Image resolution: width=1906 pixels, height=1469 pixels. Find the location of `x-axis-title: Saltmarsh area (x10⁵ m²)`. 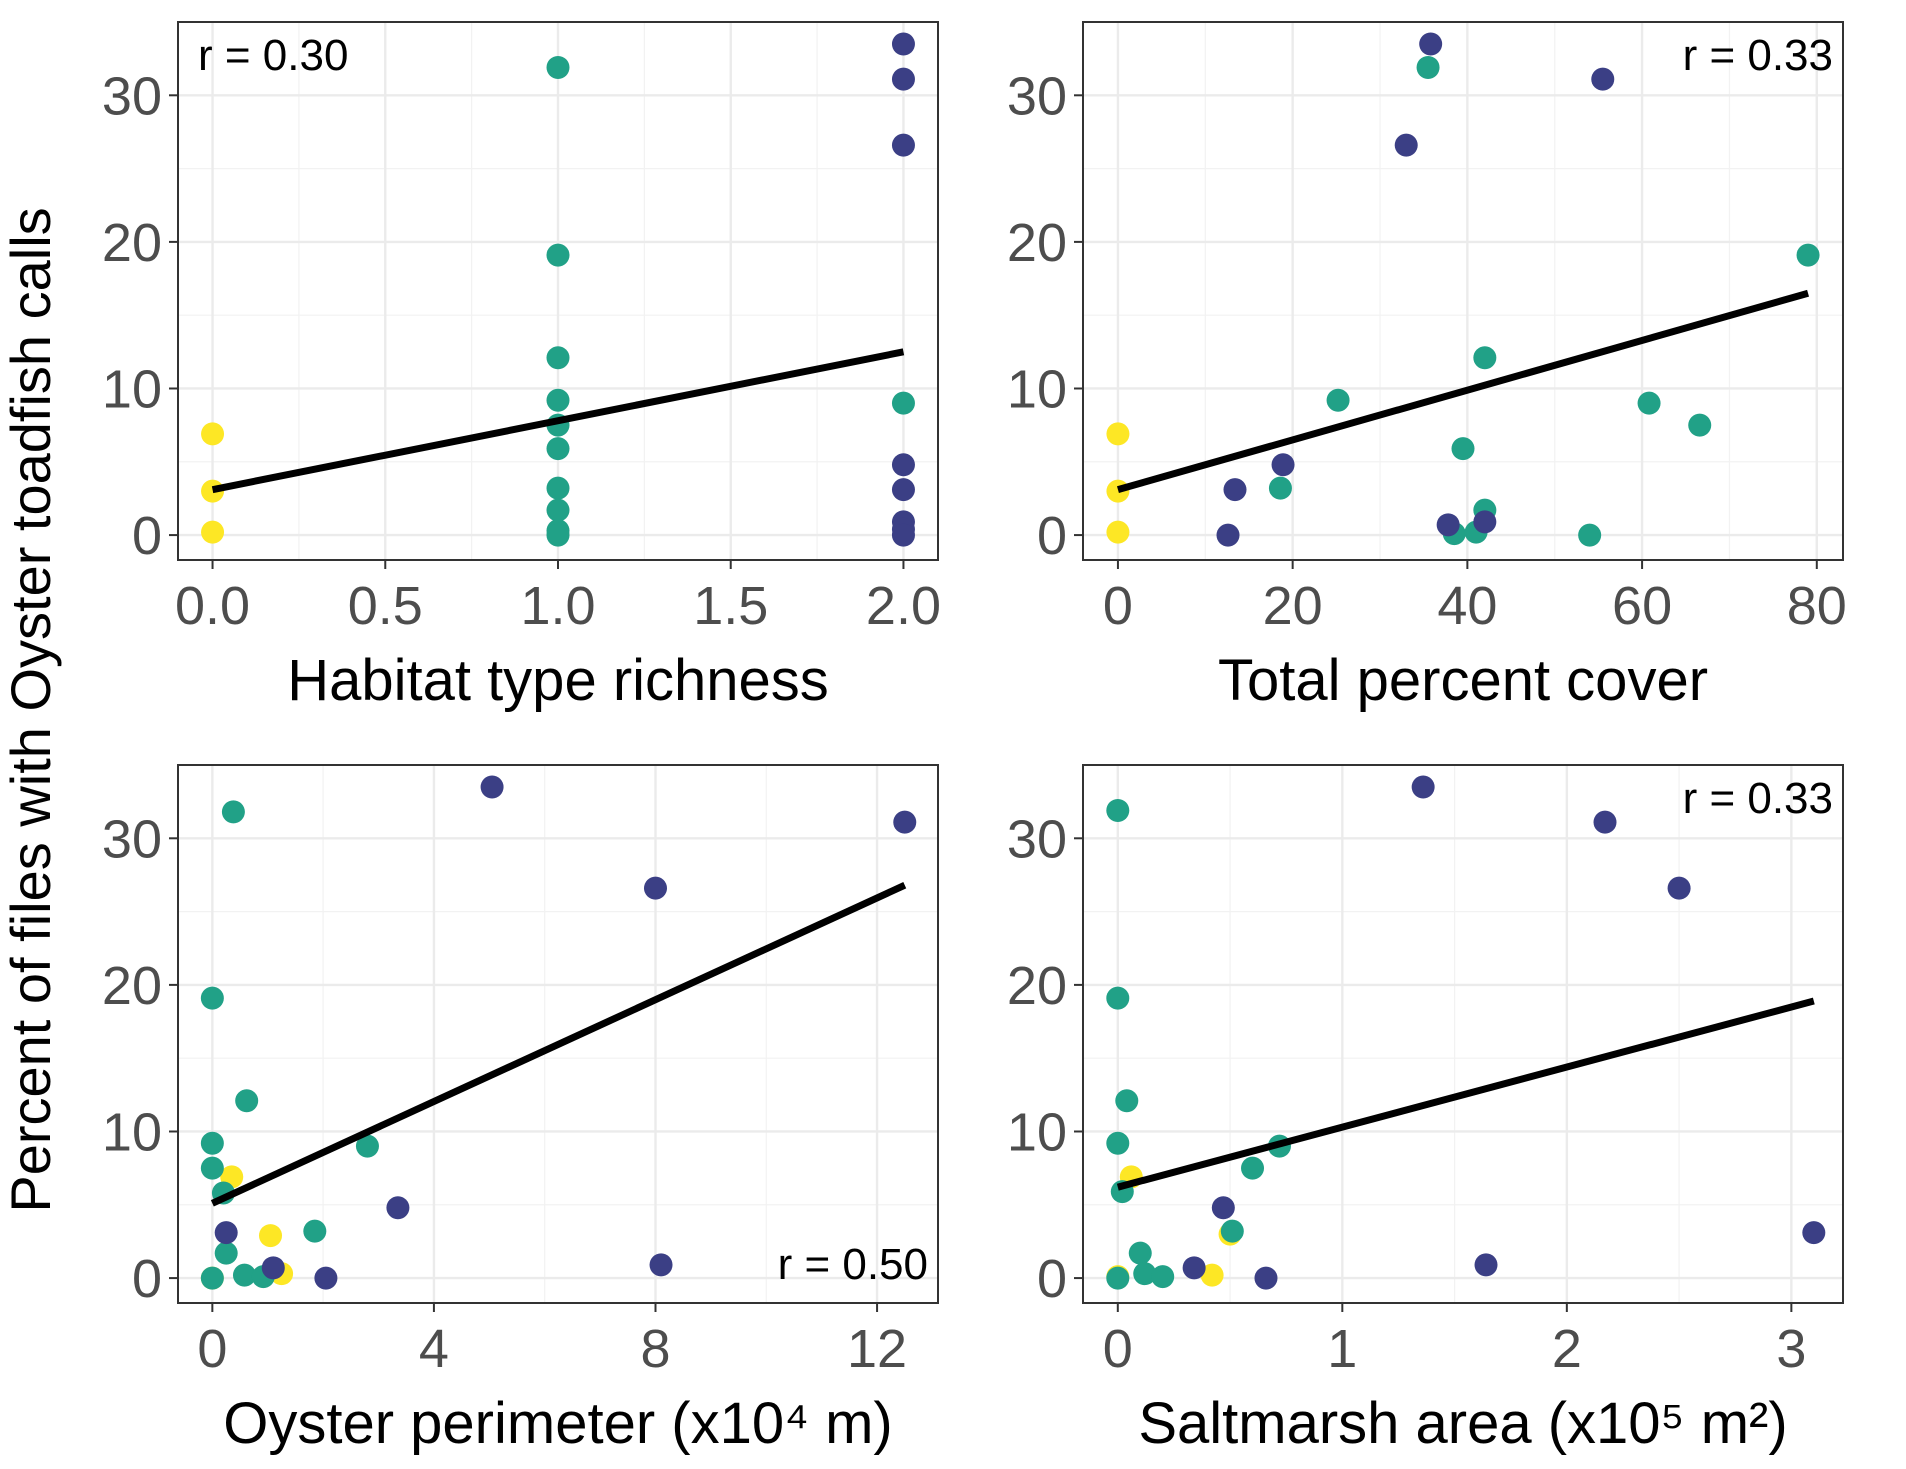

x-axis-title: Saltmarsh area (x10⁵ m²) is located at coordinates (1462, 1423).